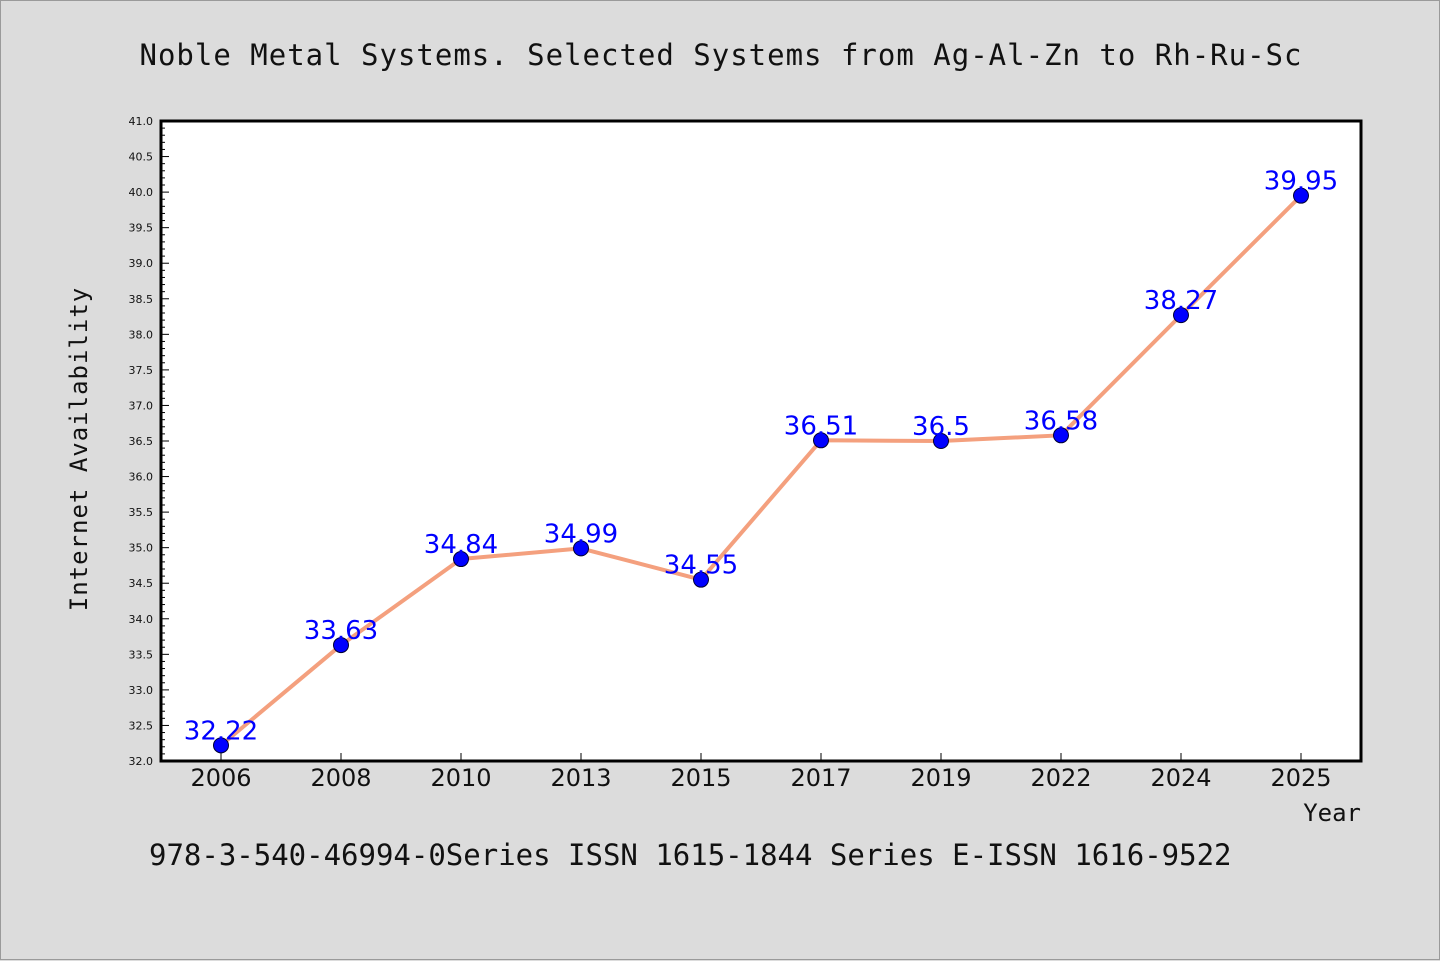 The width and height of the screenshot is (1440, 961). Describe the element at coordinates (141, 690) in the screenshot. I see `y-tick-label: 33.0` at that location.